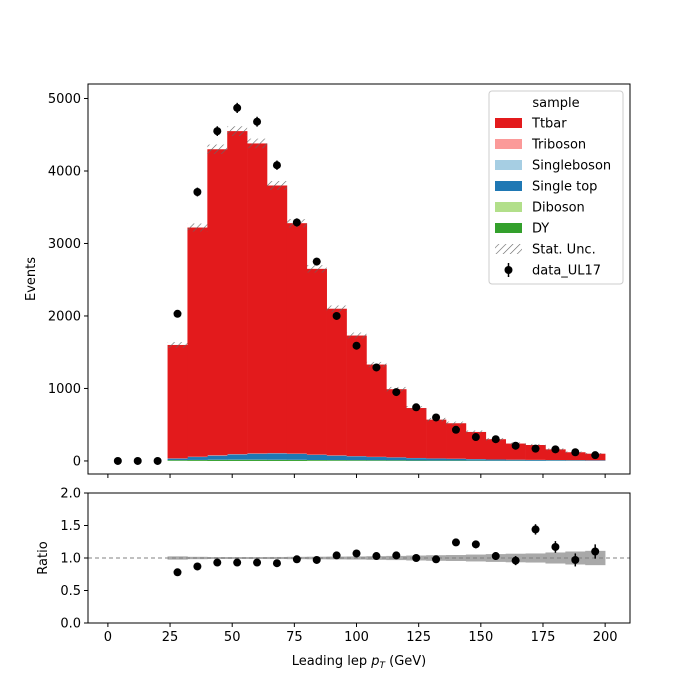 This screenshot has width=700, height=700. I want to click on legend-entry: Ttbar, so click(531, 124).